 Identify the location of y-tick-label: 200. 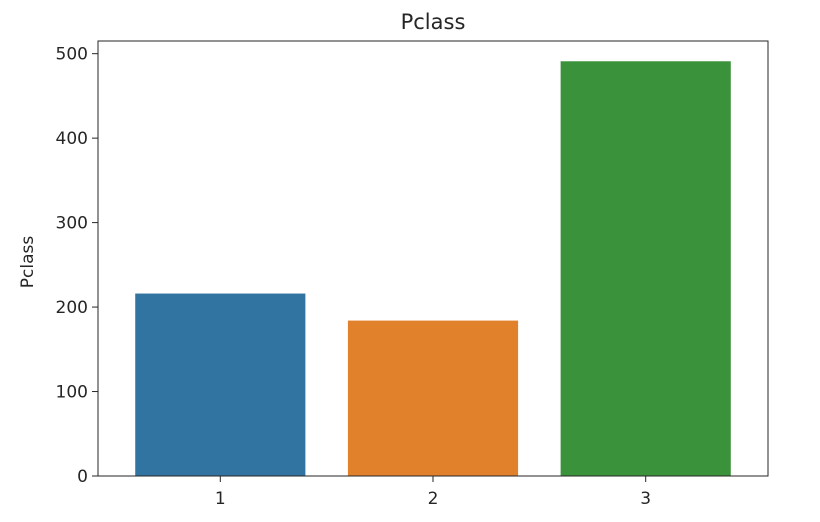
(72, 308).